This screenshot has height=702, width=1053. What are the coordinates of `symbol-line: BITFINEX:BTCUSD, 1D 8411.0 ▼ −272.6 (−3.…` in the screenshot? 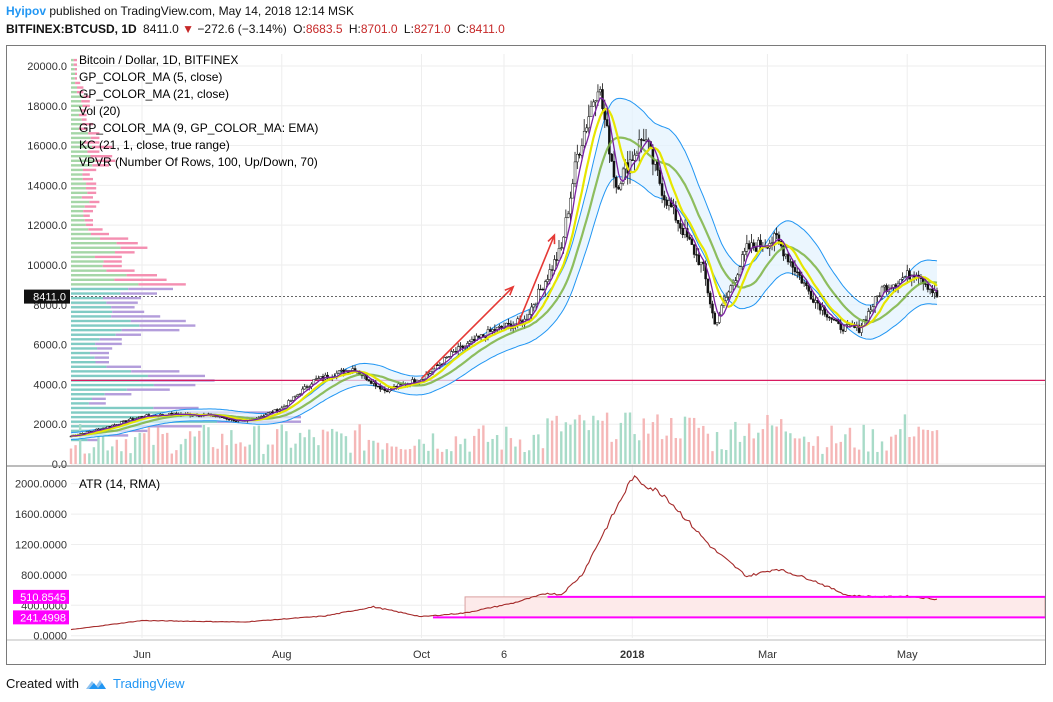 It's located at (526, 29).